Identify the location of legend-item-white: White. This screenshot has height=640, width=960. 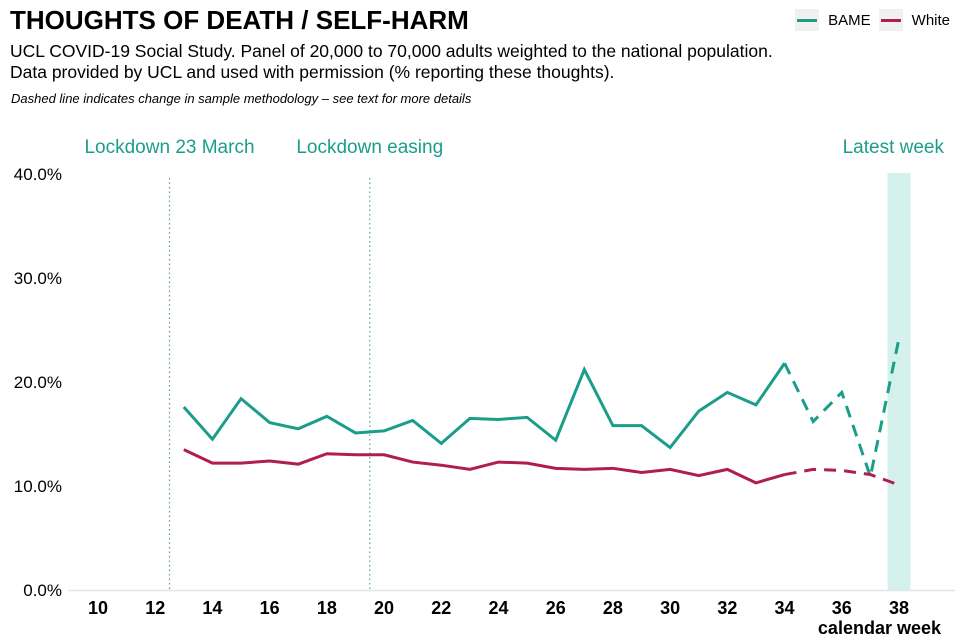
(914, 20).